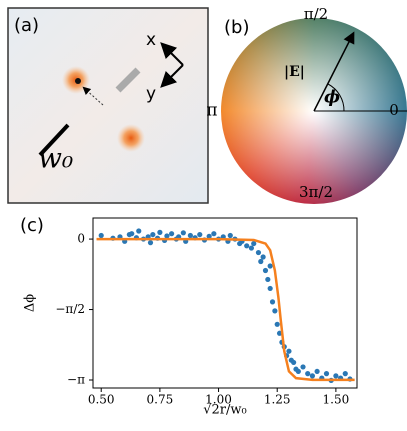 Image resolution: width=407 pixels, height=431 pixels. I want to click on vector-label: |E|, so click(294, 72).